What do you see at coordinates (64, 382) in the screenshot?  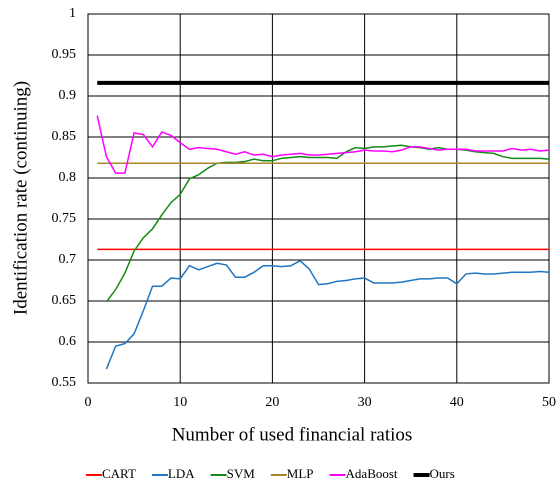 I see `y-tick-label: 0.55` at bounding box center [64, 382].